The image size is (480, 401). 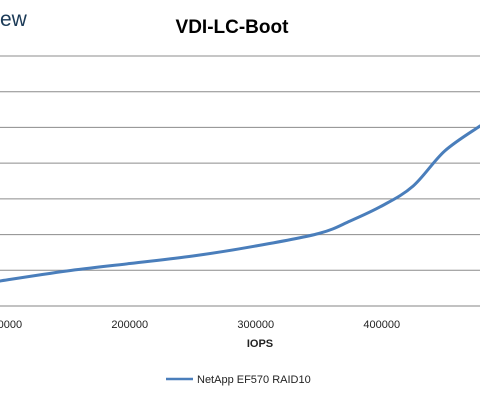 What do you see at coordinates (255, 325) in the screenshot?
I see `x-tick-label: 300000` at bounding box center [255, 325].